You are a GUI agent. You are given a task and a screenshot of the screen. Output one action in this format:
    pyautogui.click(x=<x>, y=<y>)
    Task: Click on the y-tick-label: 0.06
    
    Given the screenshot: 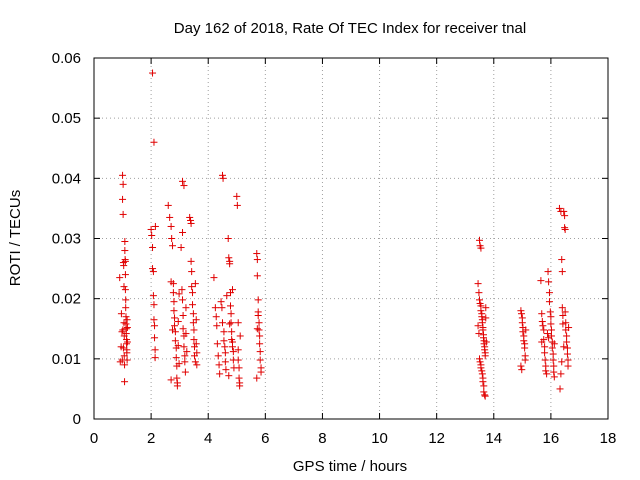 What is the action you would take?
    pyautogui.click(x=66, y=58)
    